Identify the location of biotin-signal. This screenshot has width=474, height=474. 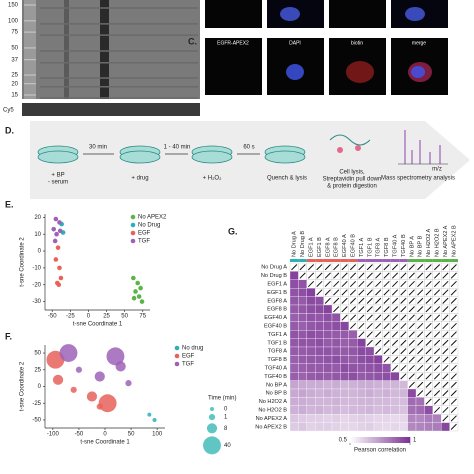
(360, 72).